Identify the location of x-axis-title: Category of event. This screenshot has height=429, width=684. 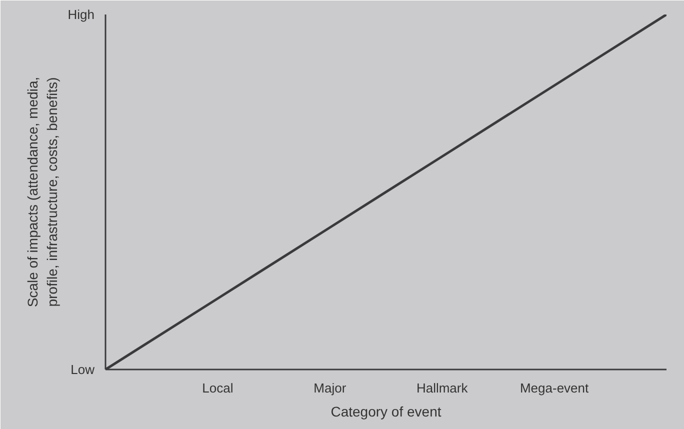
(386, 412).